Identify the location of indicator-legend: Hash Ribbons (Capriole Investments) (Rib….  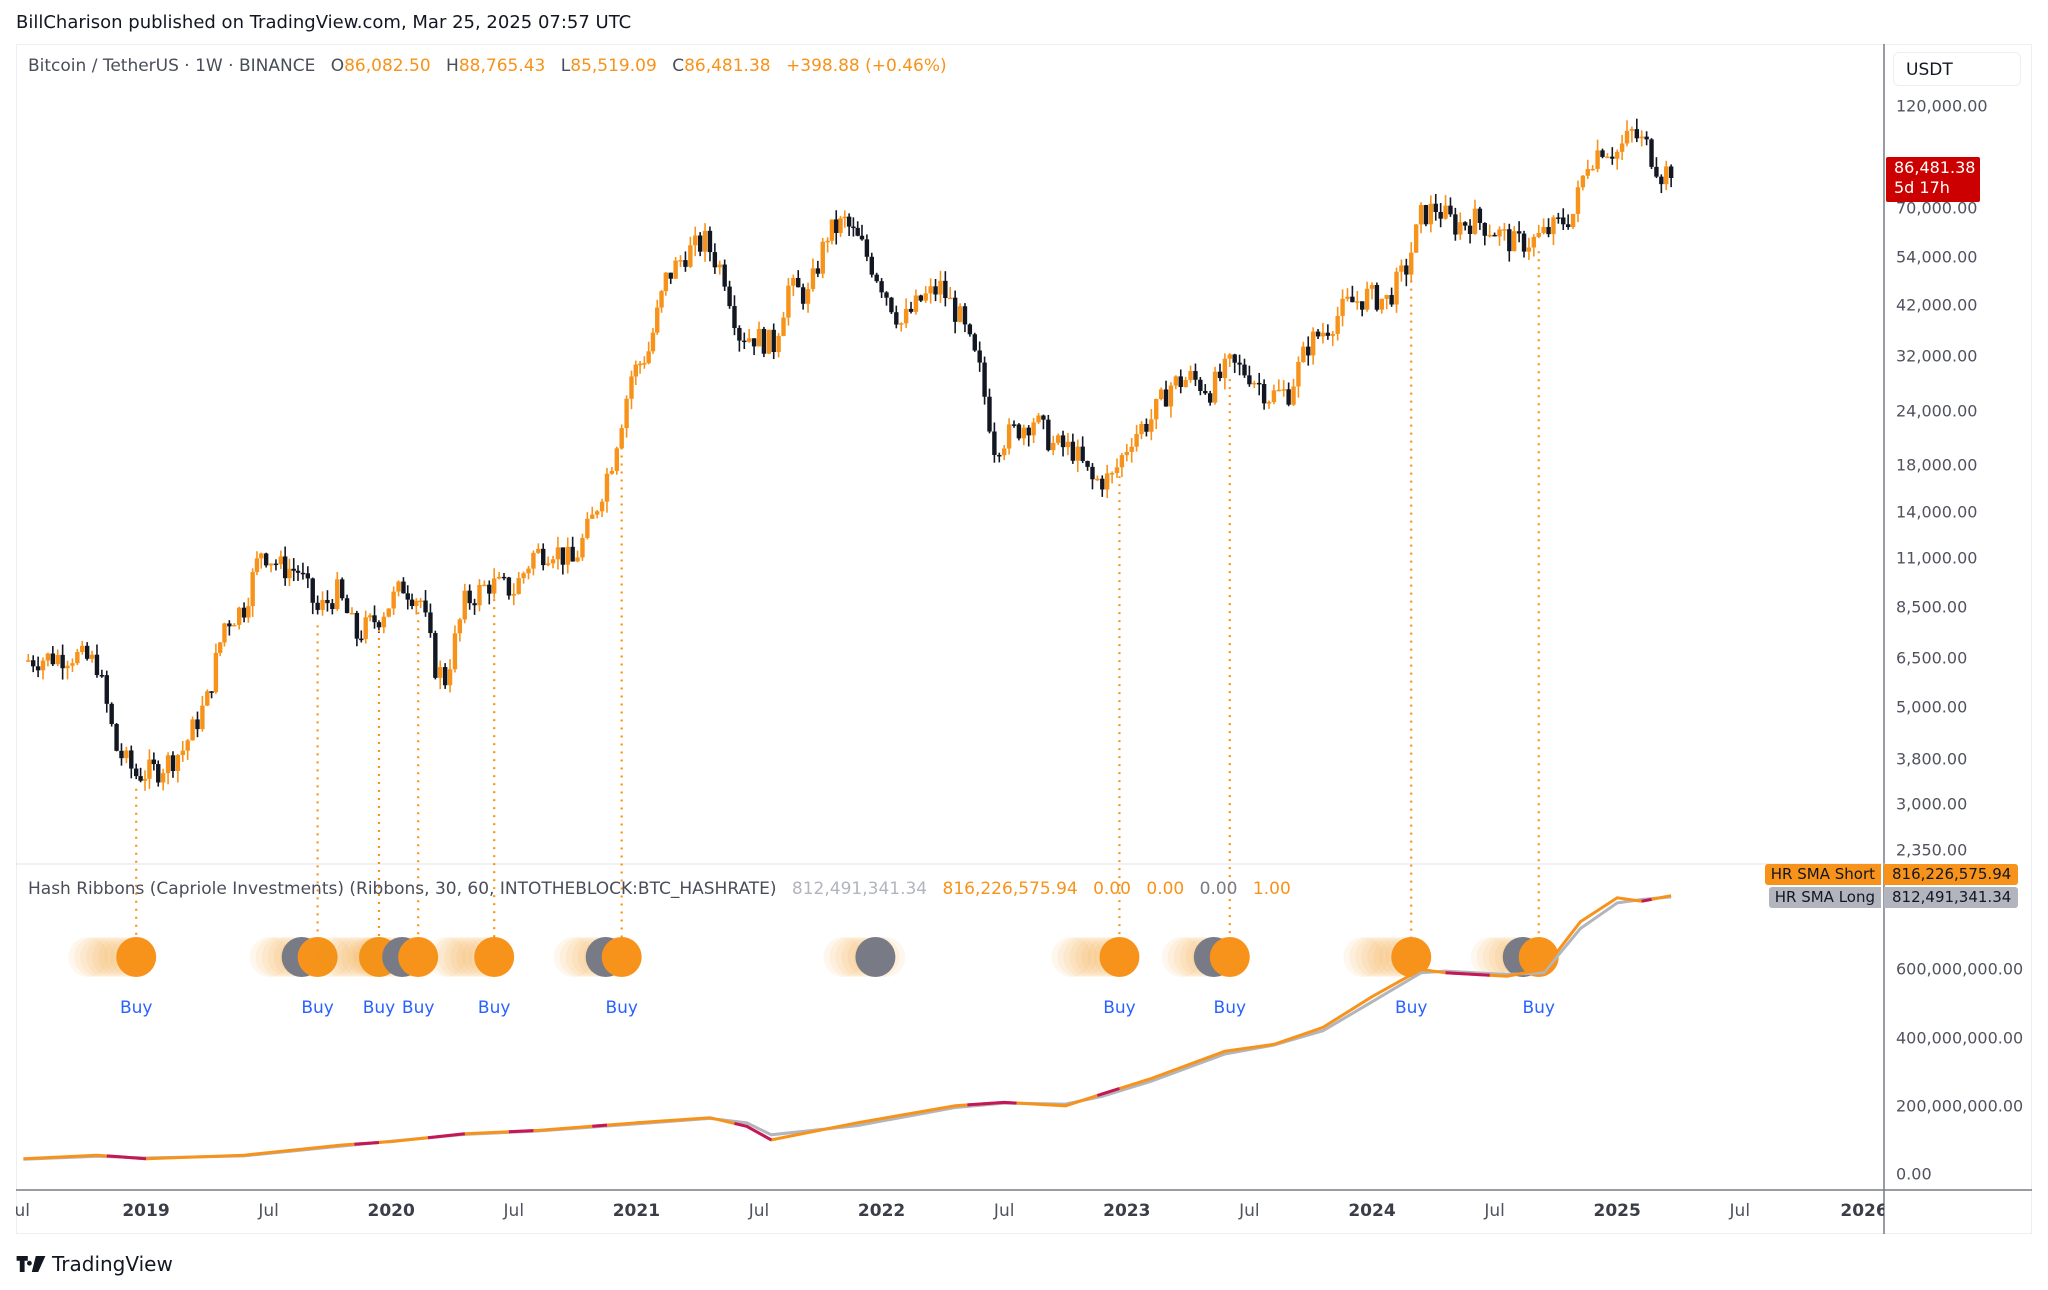
(659, 889).